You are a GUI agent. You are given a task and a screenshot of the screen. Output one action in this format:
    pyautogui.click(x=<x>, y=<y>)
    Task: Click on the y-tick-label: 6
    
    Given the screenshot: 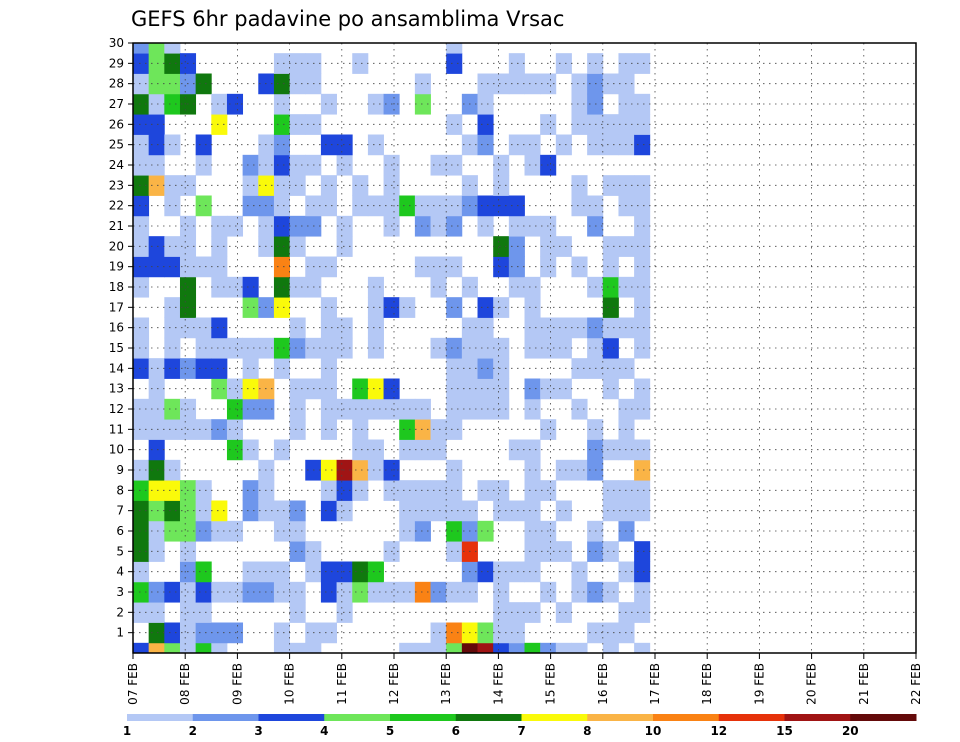 What is the action you would take?
    pyautogui.click(x=120, y=531)
    